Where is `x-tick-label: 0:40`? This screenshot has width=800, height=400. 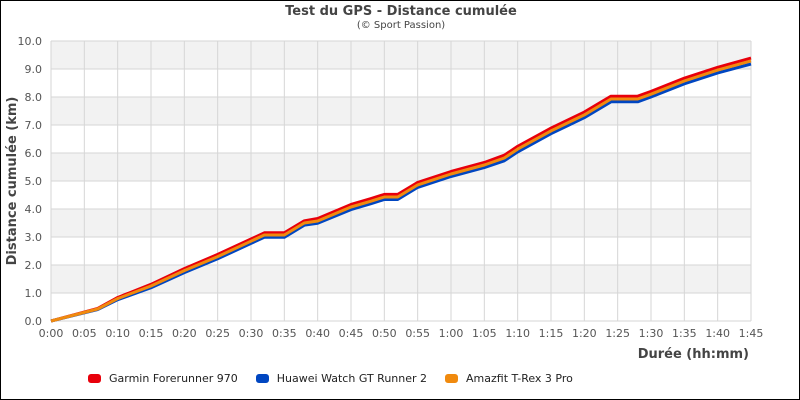 x-tick-label: 0:40 is located at coordinates (317, 333).